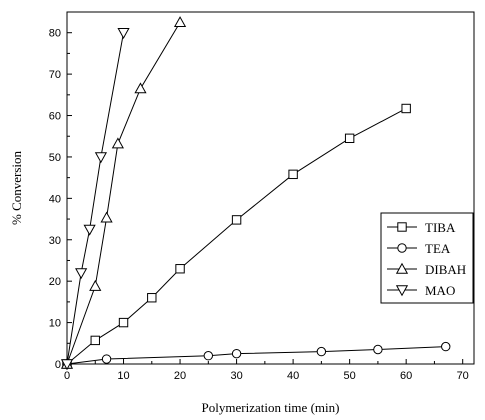  Describe the element at coordinates (55, 34) in the screenshot. I see `y-tick-label: 80` at that location.